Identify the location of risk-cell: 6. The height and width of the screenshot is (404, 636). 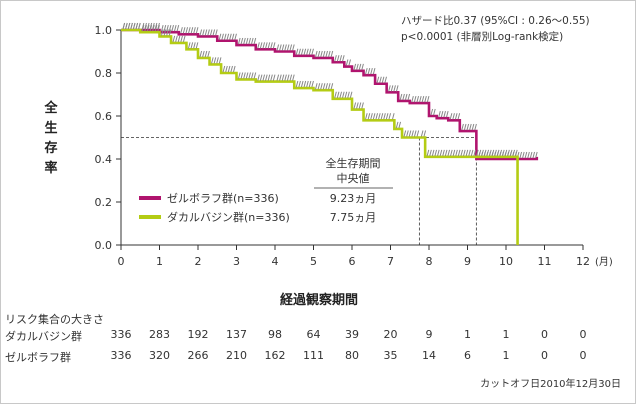
(467, 355).